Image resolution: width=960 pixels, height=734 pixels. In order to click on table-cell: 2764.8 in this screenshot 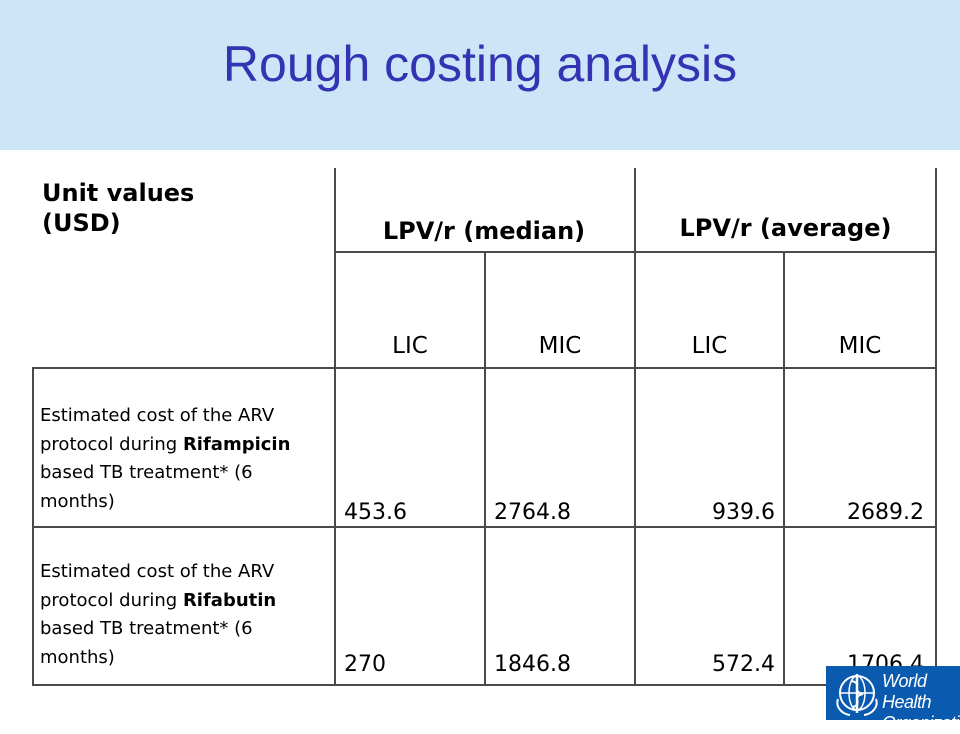, I will do `click(532, 512)`.